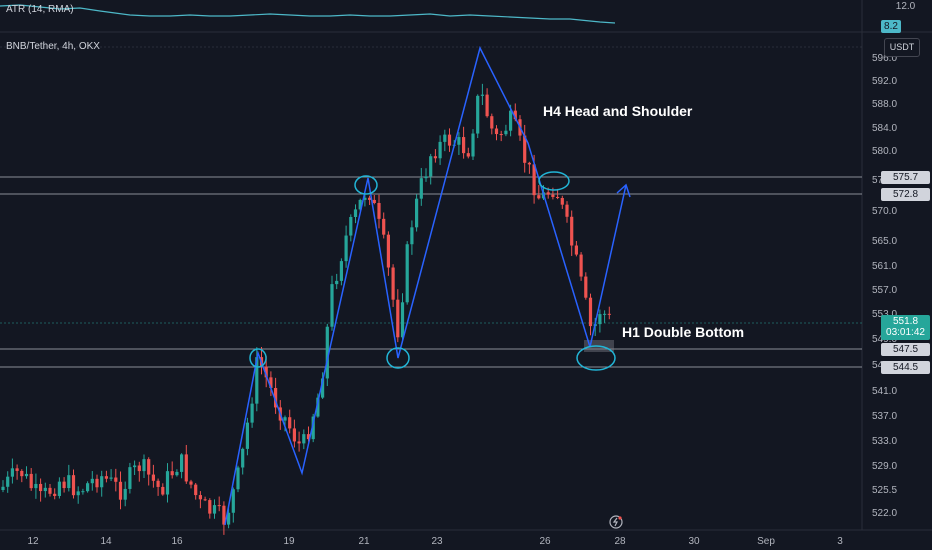 The height and width of the screenshot is (550, 932). What do you see at coordinates (905, 327) in the screenshot?
I see `last-price-tag: 551.8 03:01:42` at bounding box center [905, 327].